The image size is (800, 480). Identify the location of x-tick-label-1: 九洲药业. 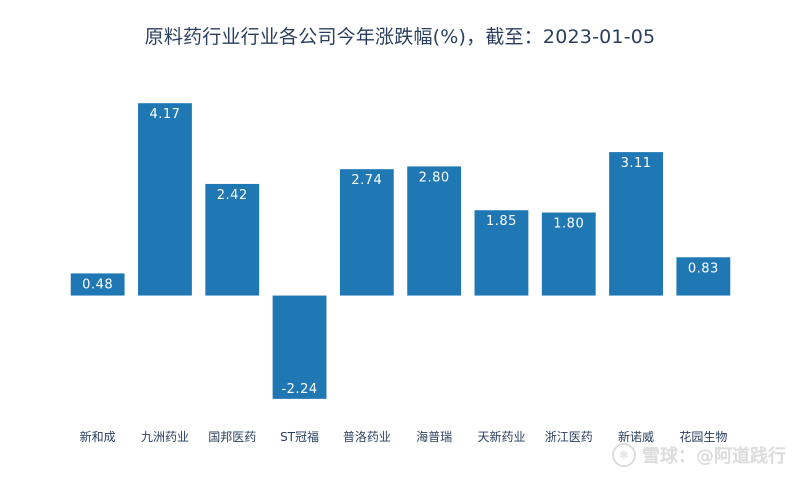
(165, 437).